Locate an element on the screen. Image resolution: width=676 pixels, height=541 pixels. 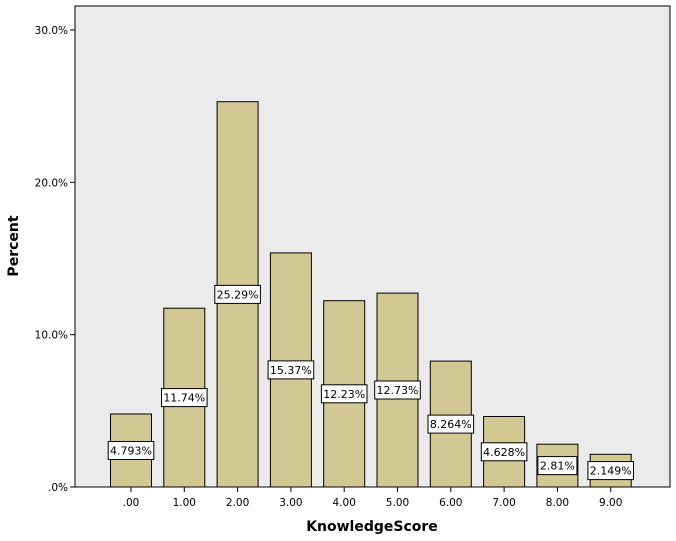
data-label-text: 11.74% is located at coordinates (184, 398).